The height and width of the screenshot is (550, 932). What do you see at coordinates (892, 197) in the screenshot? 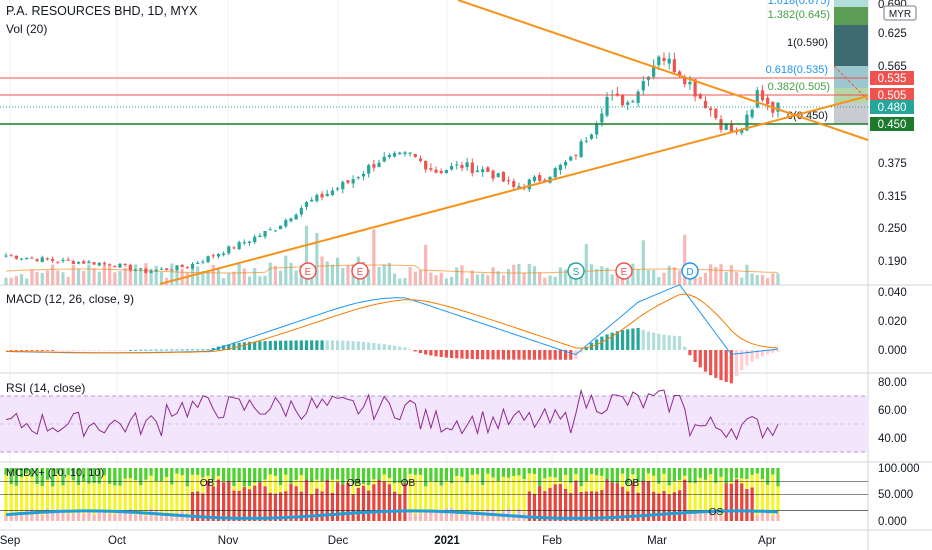
I see `price-tick-label: 0.315` at bounding box center [892, 197].